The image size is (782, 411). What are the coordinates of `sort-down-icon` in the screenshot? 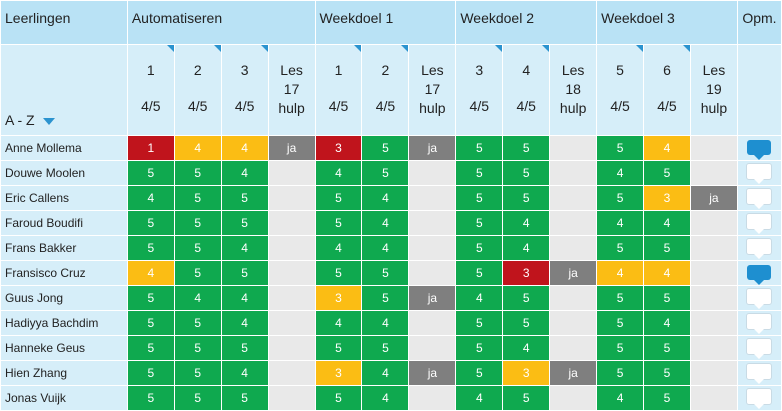 It's located at (48, 121).